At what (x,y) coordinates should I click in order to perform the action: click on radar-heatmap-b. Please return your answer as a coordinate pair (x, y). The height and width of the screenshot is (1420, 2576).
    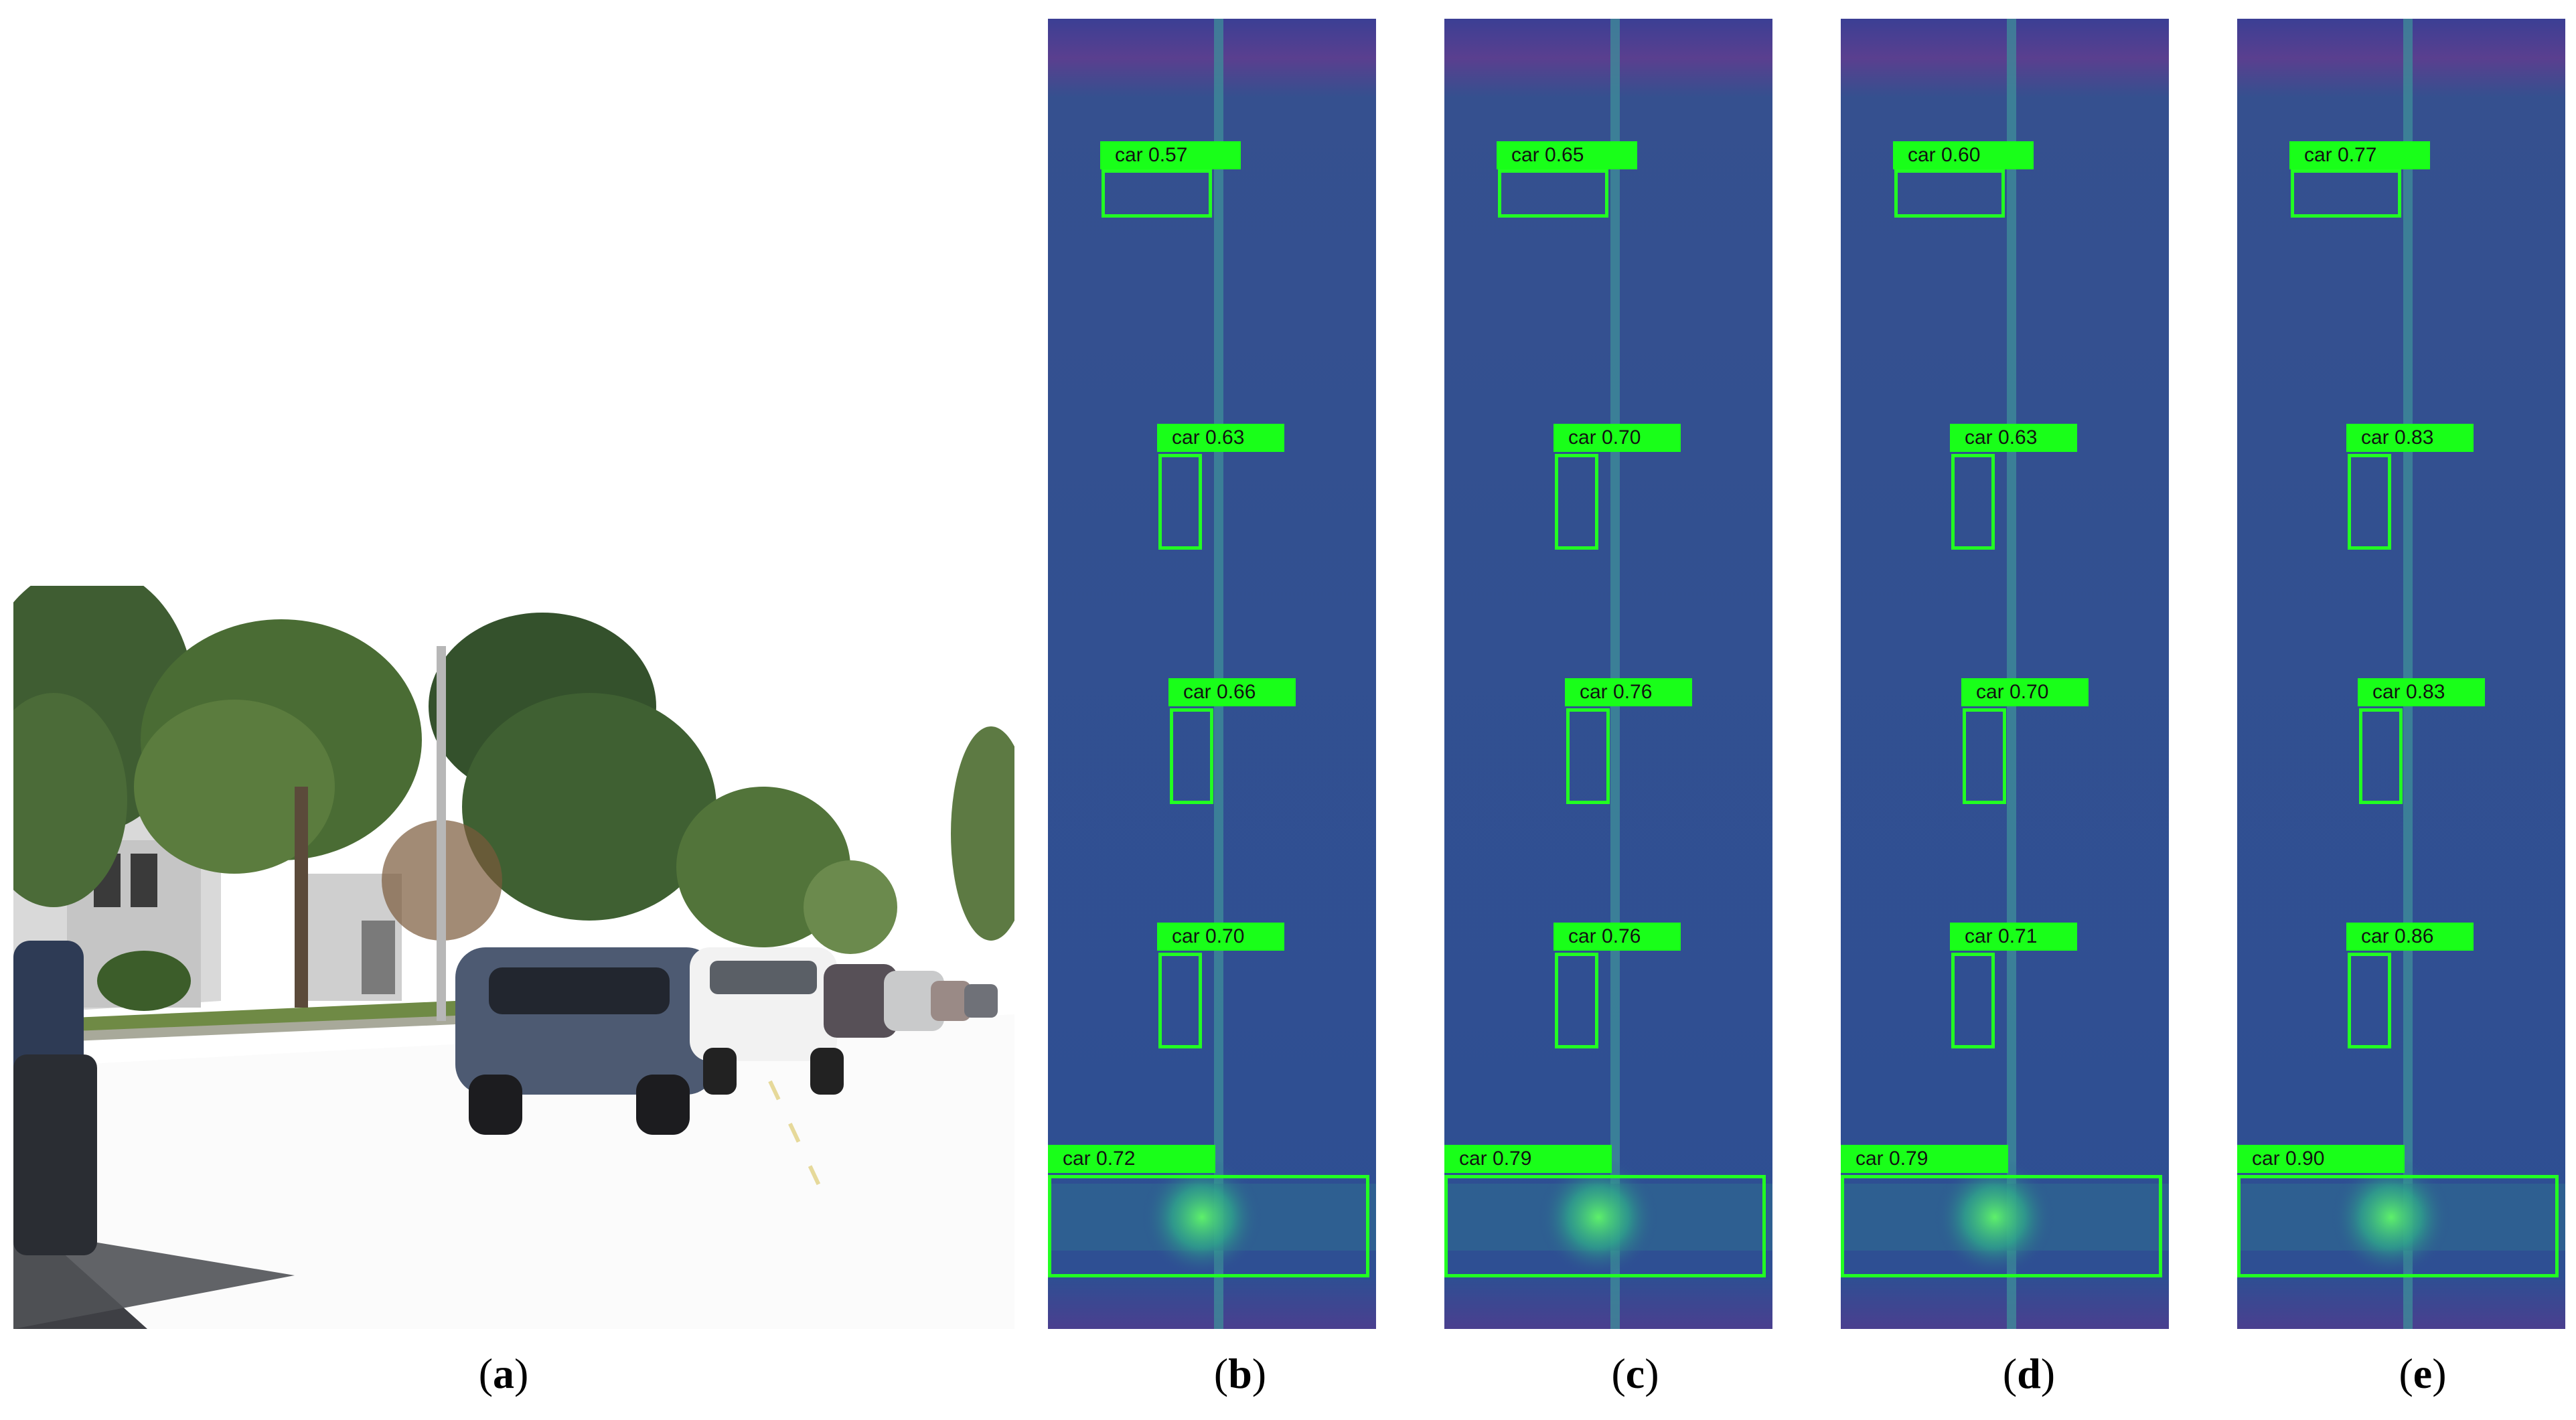
    Looking at the image, I should click on (1212, 674).